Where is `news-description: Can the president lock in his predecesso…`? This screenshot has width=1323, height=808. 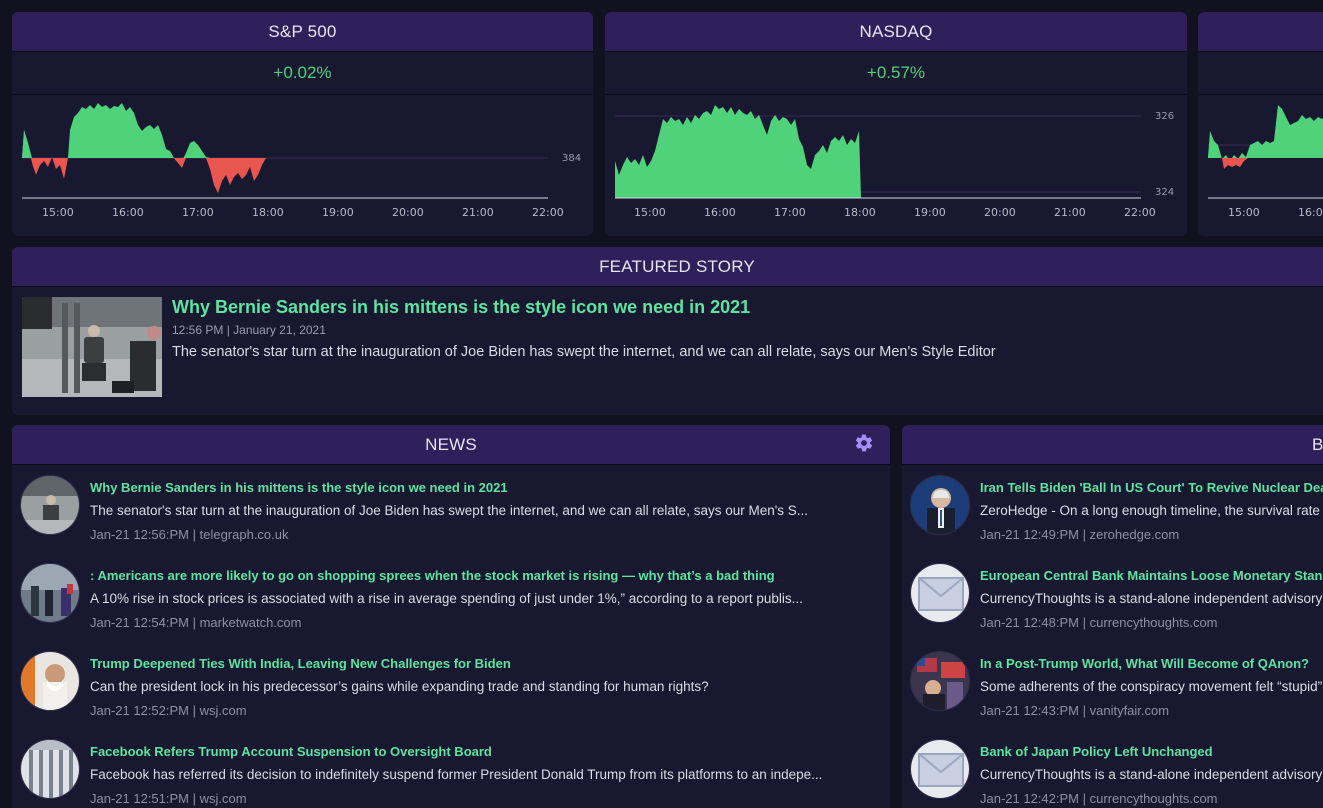 news-description: Can the president lock in his predecesso… is located at coordinates (399, 686).